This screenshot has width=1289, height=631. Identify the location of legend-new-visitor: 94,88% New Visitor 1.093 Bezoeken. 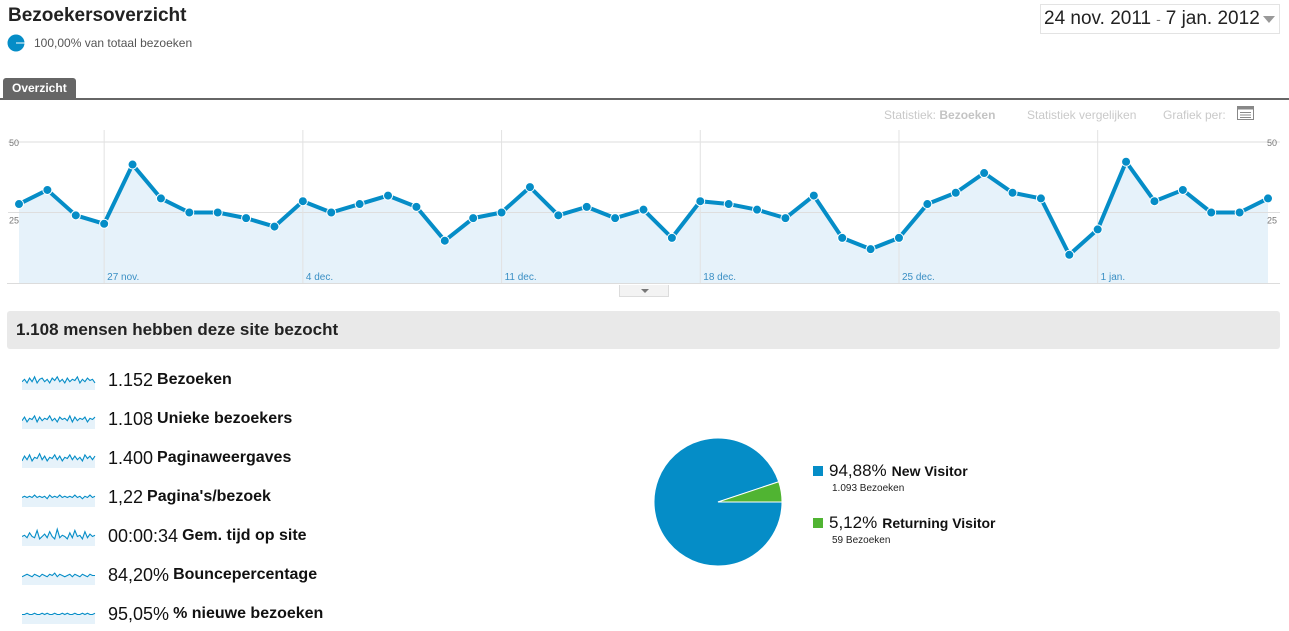
(890, 477).